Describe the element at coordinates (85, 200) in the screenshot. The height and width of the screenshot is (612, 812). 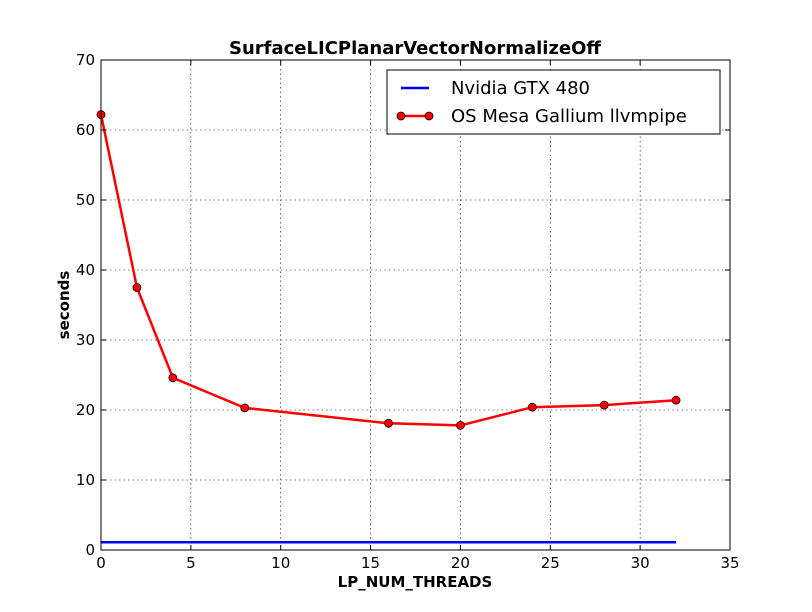
I see `y-tick-label: 50` at that location.